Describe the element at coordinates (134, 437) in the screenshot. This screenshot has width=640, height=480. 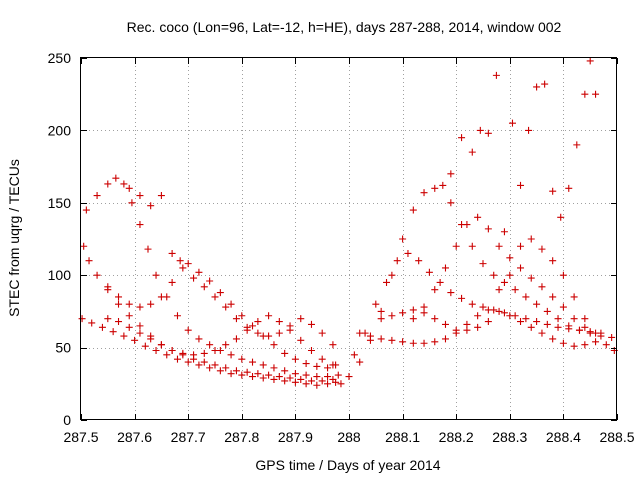
I see `x-tick-label: 287.6` at that location.